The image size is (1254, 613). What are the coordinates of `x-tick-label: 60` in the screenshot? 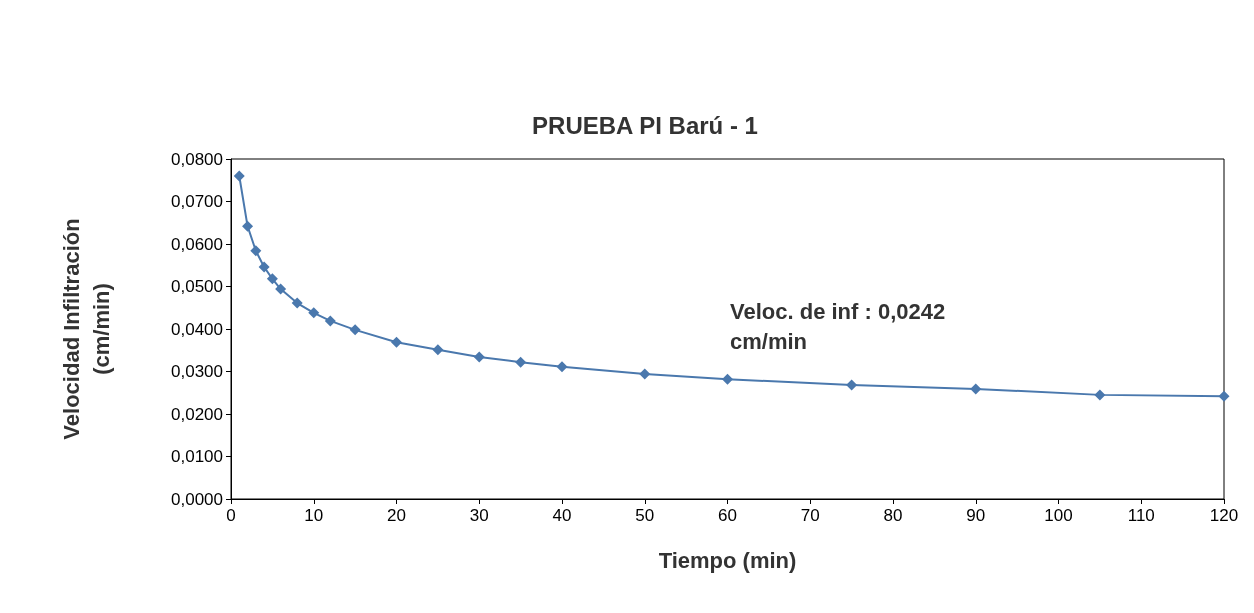 It's located at (727, 515).